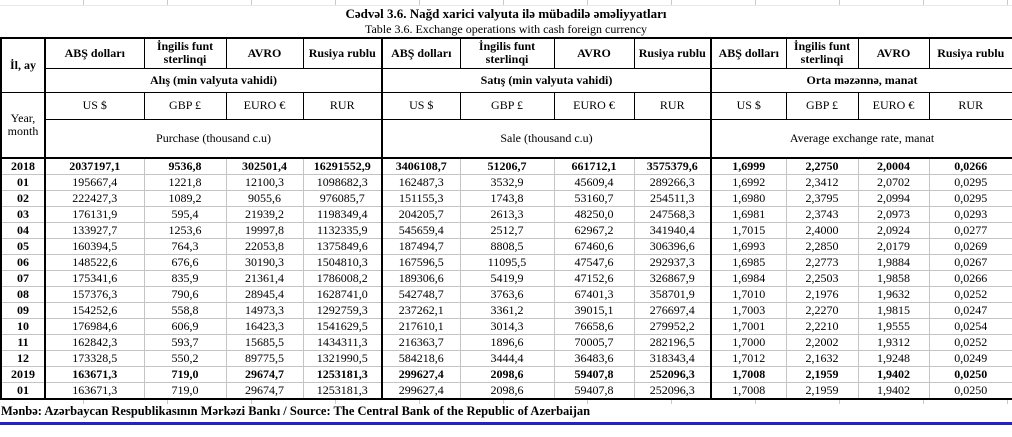 Image resolution: width=1012 pixels, height=437 pixels. I want to click on cell: 12100,3, so click(264, 182).